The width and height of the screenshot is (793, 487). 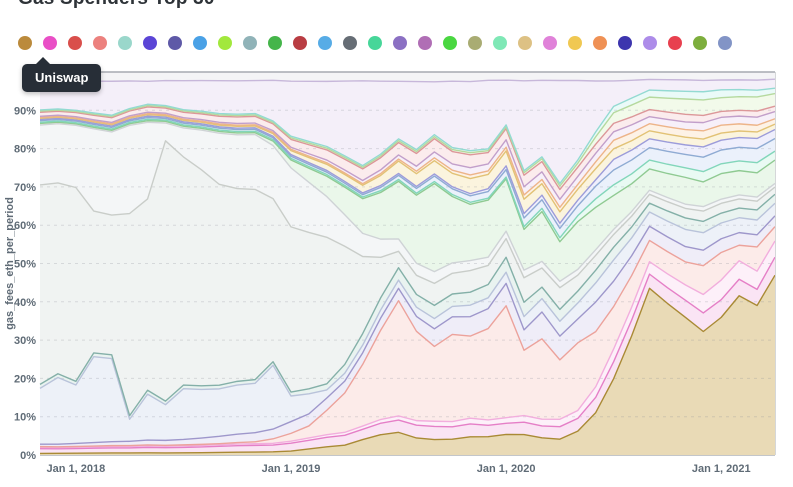 What do you see at coordinates (25, 226) in the screenshot?
I see `y-tick-label: 60%` at bounding box center [25, 226].